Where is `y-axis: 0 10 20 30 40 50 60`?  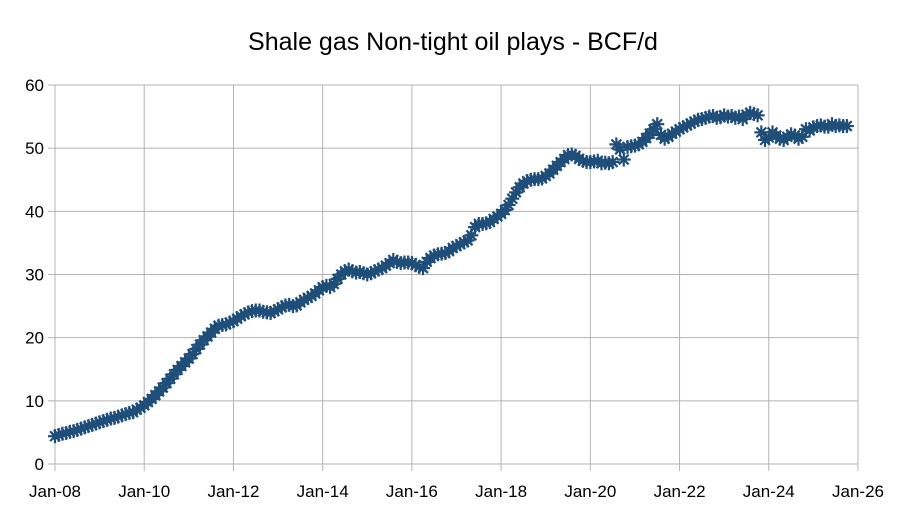 y-axis: 0 10 20 30 40 50 60 is located at coordinates (40, 275).